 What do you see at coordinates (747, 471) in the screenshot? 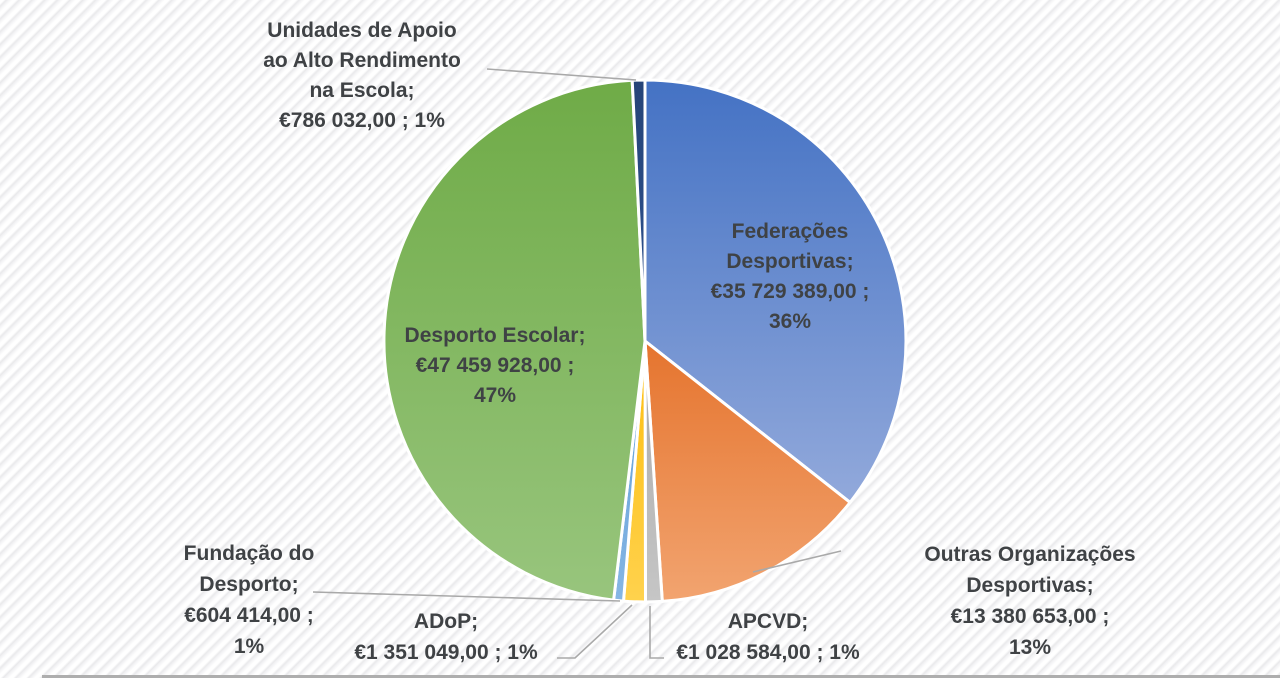
I see `pie-slice-outras-organizacoes-desportivas` at bounding box center [747, 471].